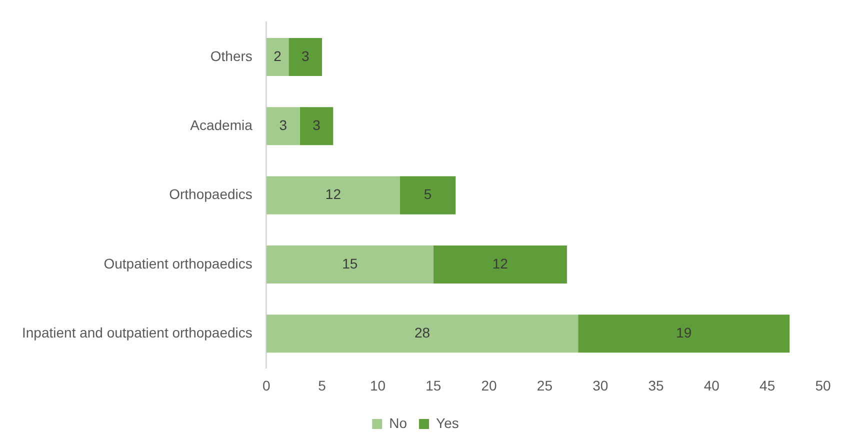  What do you see at coordinates (544, 385) in the screenshot?
I see `x-tick-label: 25` at bounding box center [544, 385].